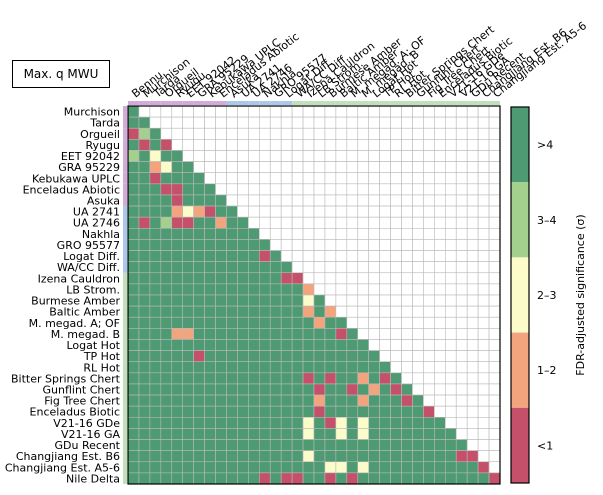 The height and width of the screenshot is (495, 603). What do you see at coordinates (75, 412) in the screenshot?
I see `row-label: Enceladus Biotic` at bounding box center [75, 412].